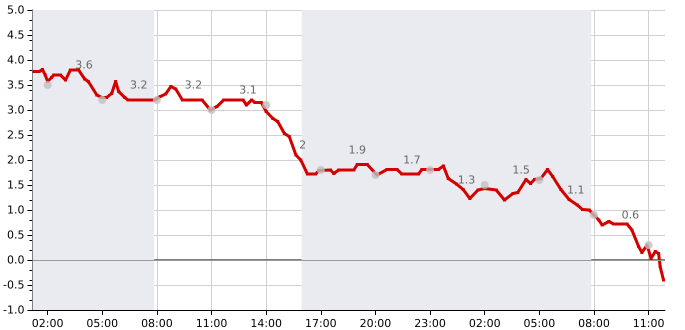 The width and height of the screenshot is (685, 330). What do you see at coordinates (302, 145) in the screenshot?
I see `annotation: 2` at bounding box center [302, 145].